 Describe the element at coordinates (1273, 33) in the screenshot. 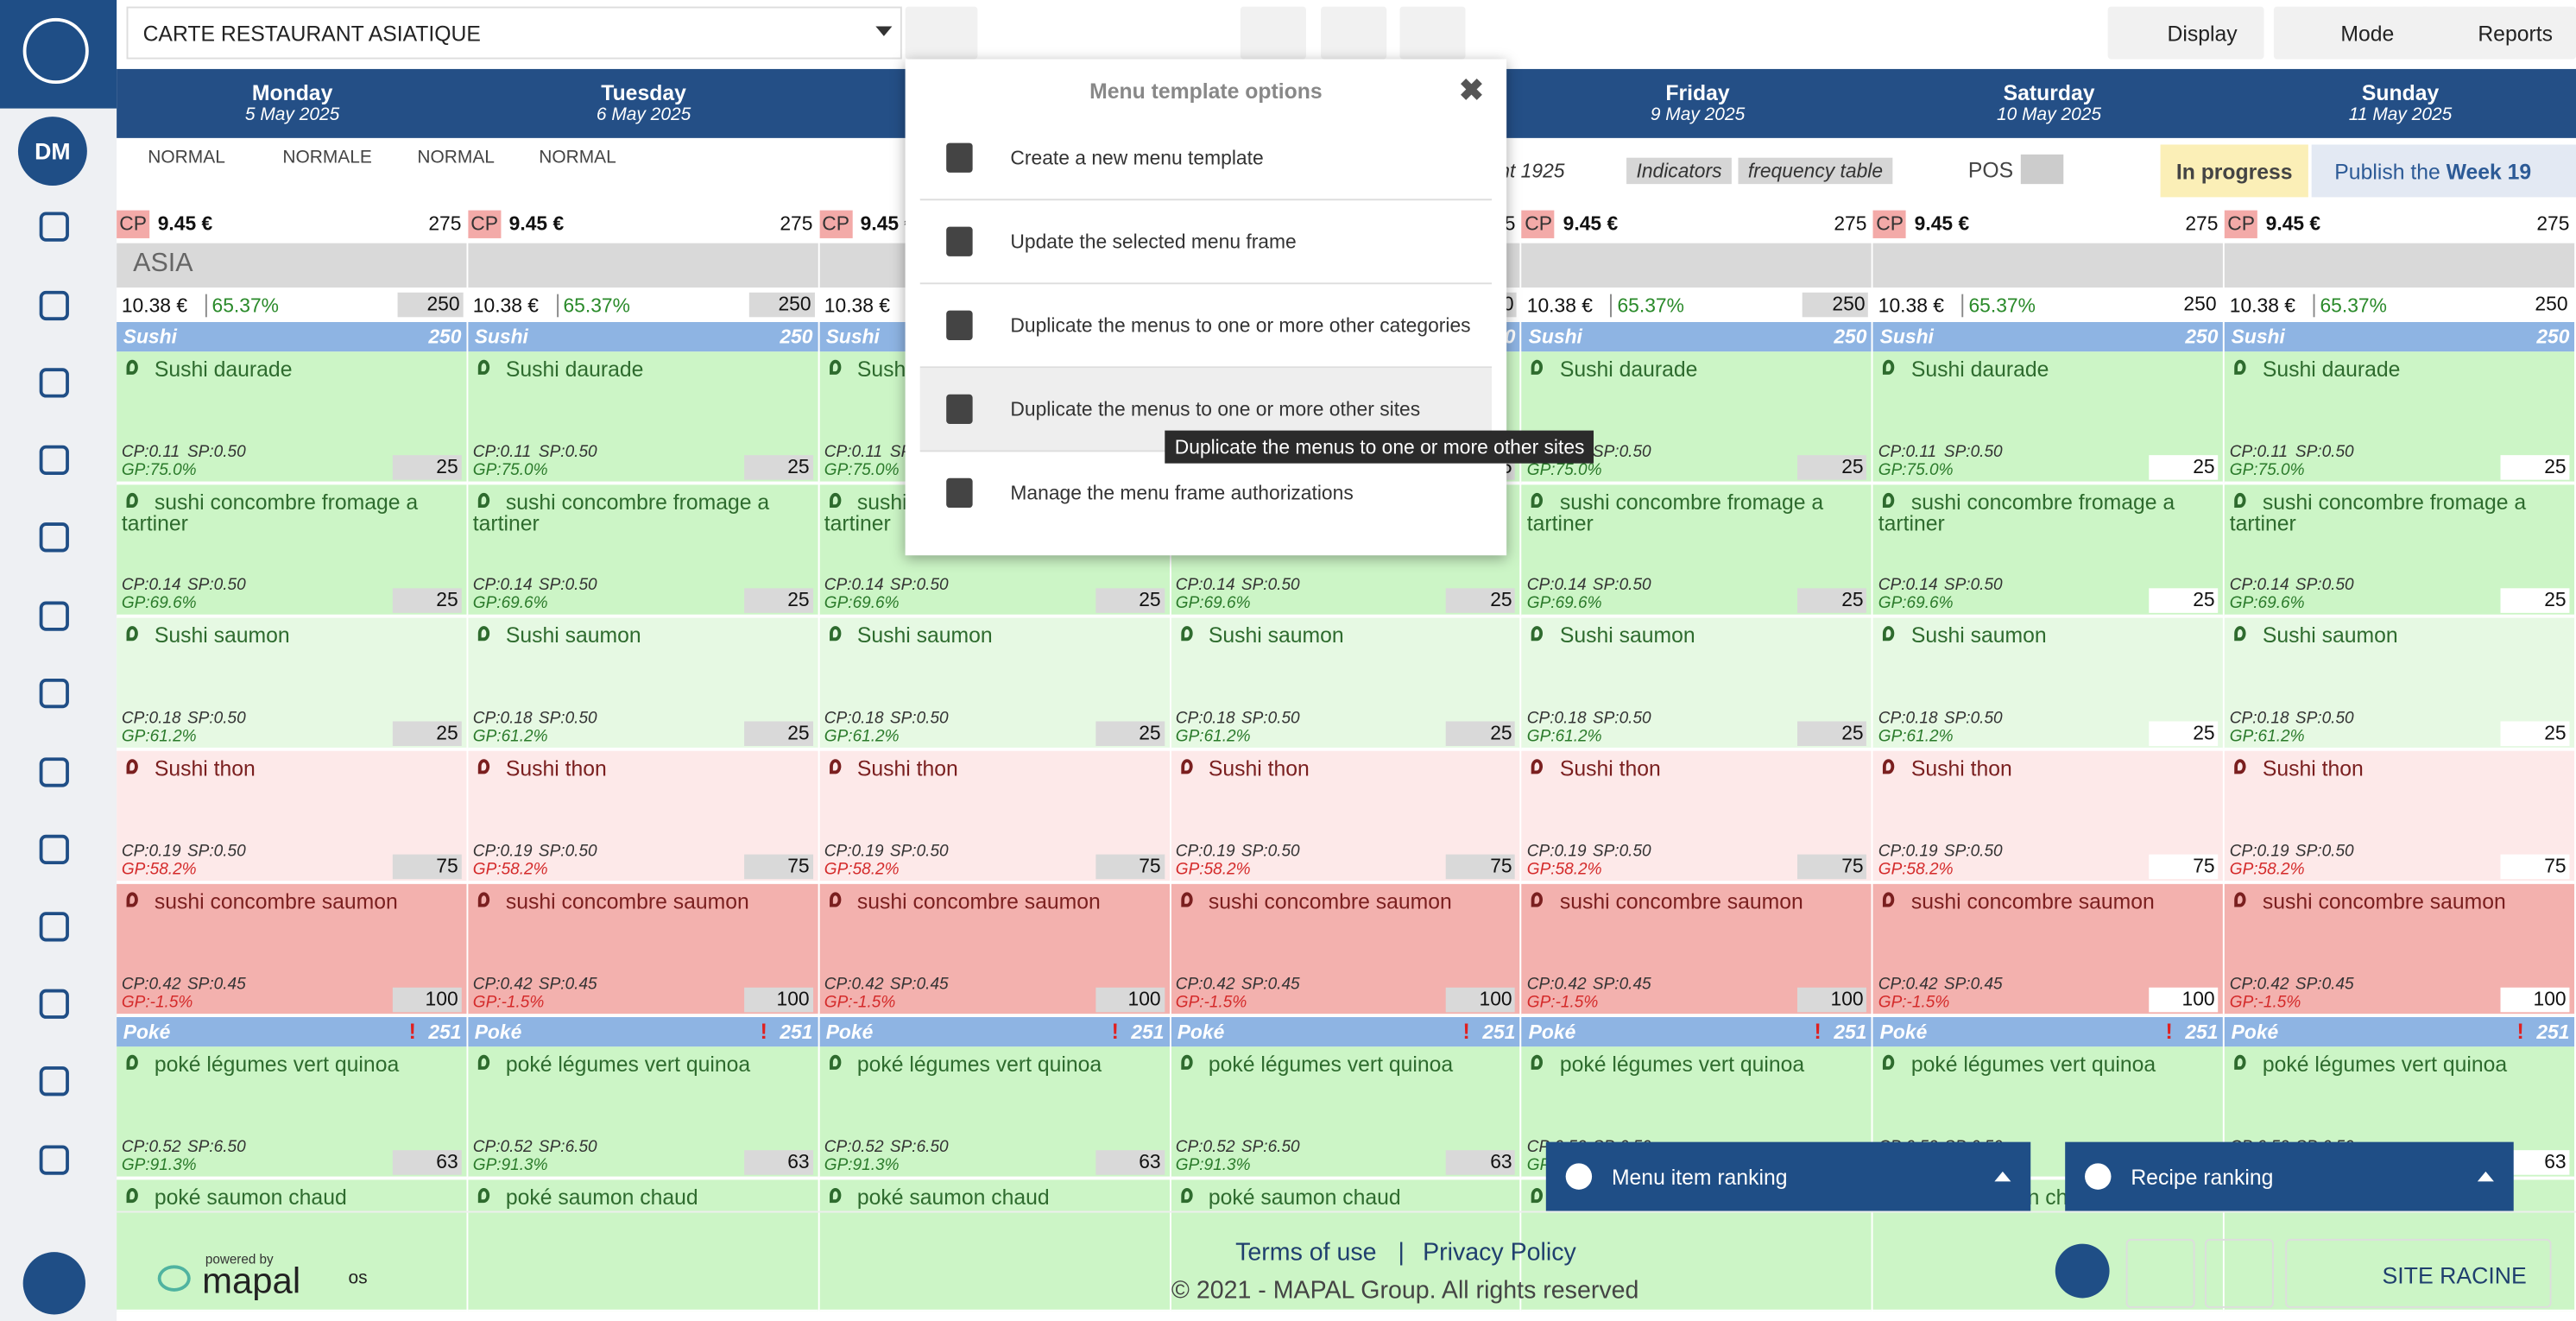

I see `prev-button` at that location.